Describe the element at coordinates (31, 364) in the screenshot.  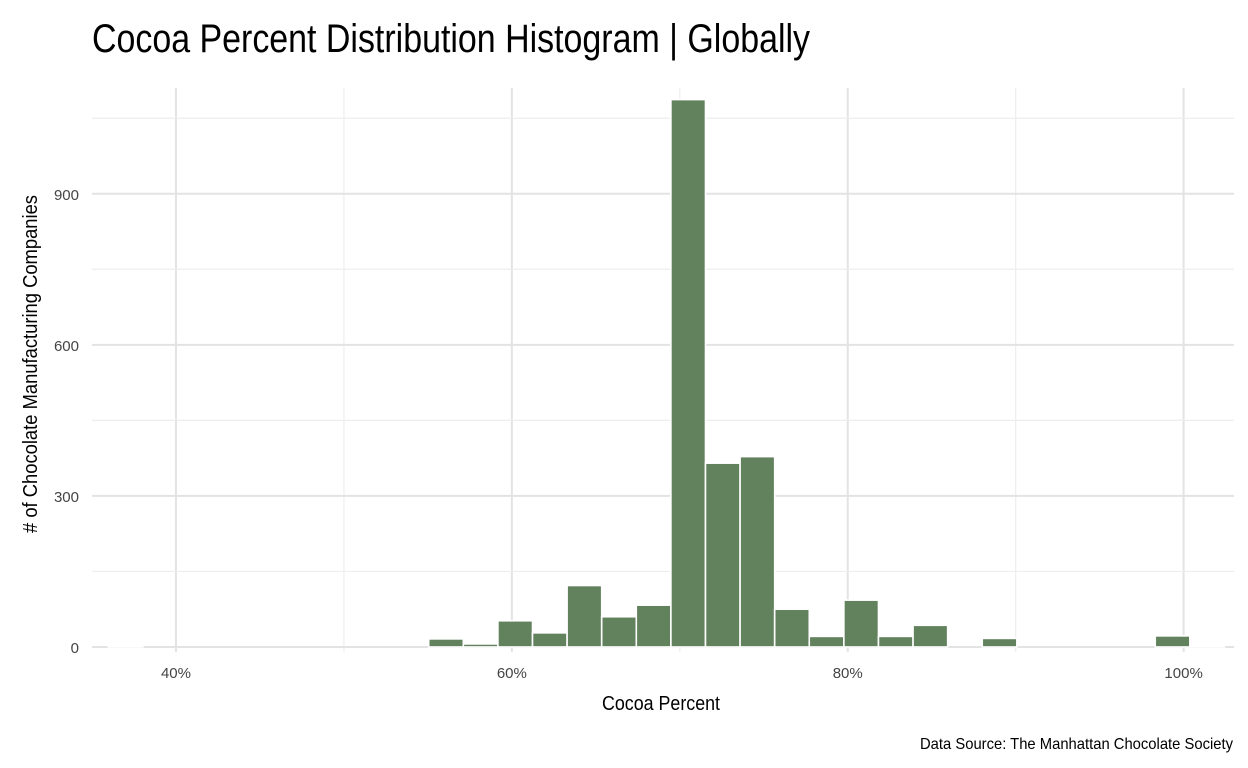
I see `y-axis-title: # of Chocolate Manufacturing Companies` at that location.